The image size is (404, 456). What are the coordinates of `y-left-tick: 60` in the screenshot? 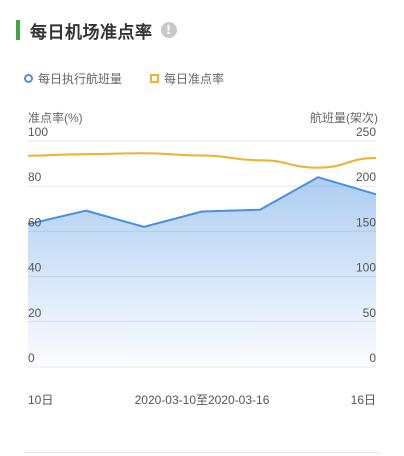 It's located at (35, 222).